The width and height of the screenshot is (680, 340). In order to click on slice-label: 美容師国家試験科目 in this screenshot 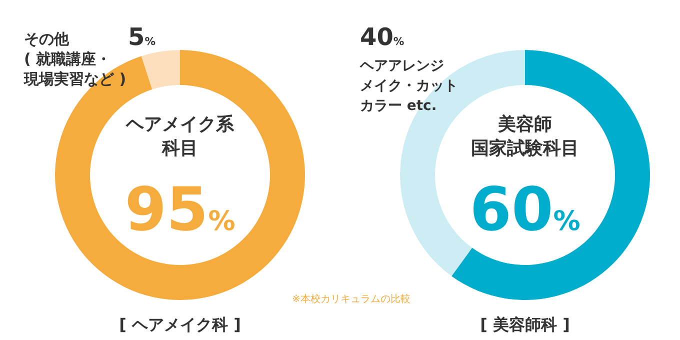, I will do `click(525, 136)`.